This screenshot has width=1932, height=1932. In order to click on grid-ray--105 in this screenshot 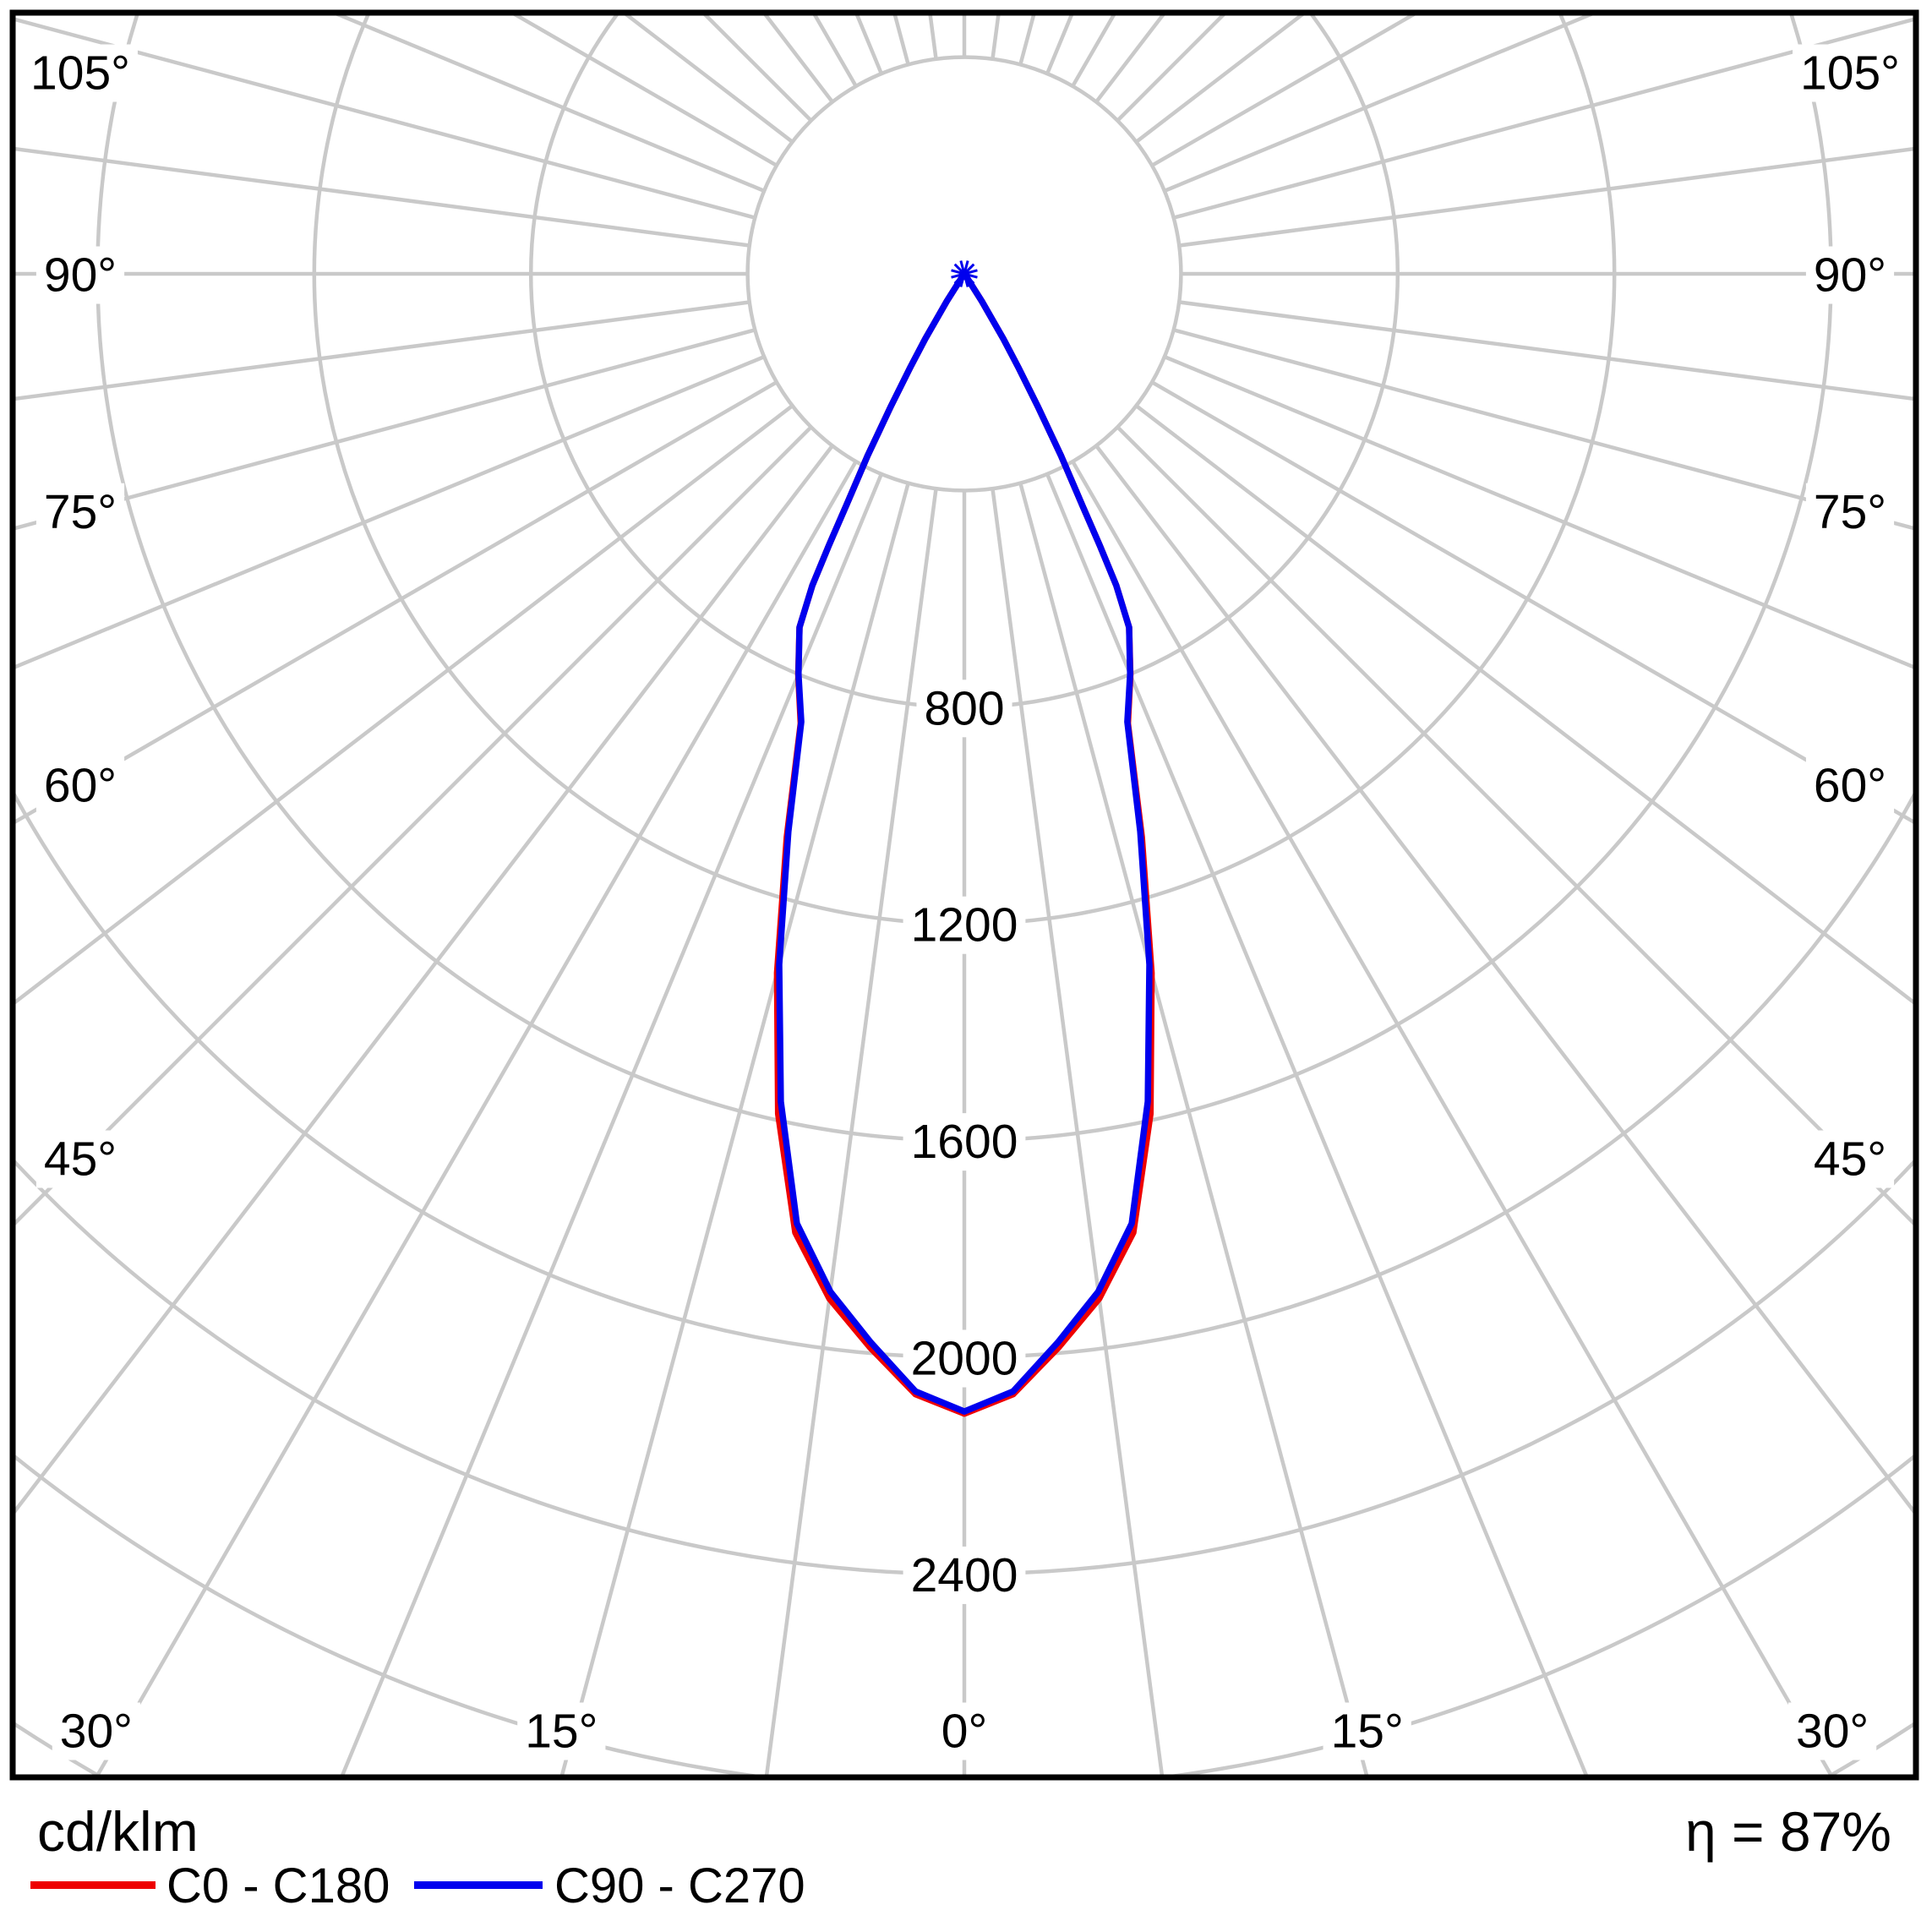, I will do `click(385, 118)`.